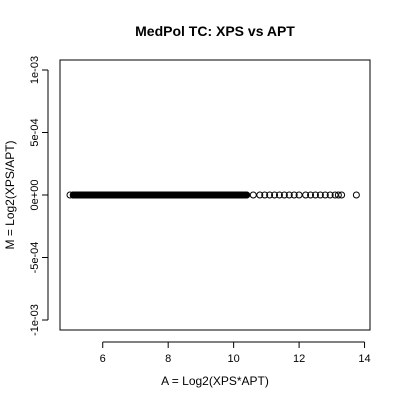  What do you see at coordinates (215, 381) in the screenshot?
I see `x-axis-label: A = Log2(XPS*APT)` at bounding box center [215, 381].